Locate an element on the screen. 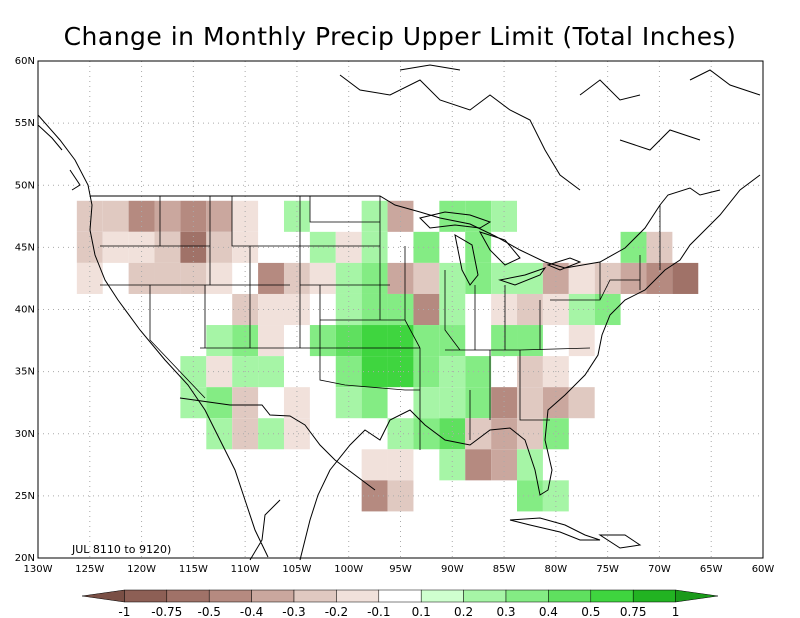 This screenshot has width=800, height=618. us-canada-border is located at coordinates (405, 228).